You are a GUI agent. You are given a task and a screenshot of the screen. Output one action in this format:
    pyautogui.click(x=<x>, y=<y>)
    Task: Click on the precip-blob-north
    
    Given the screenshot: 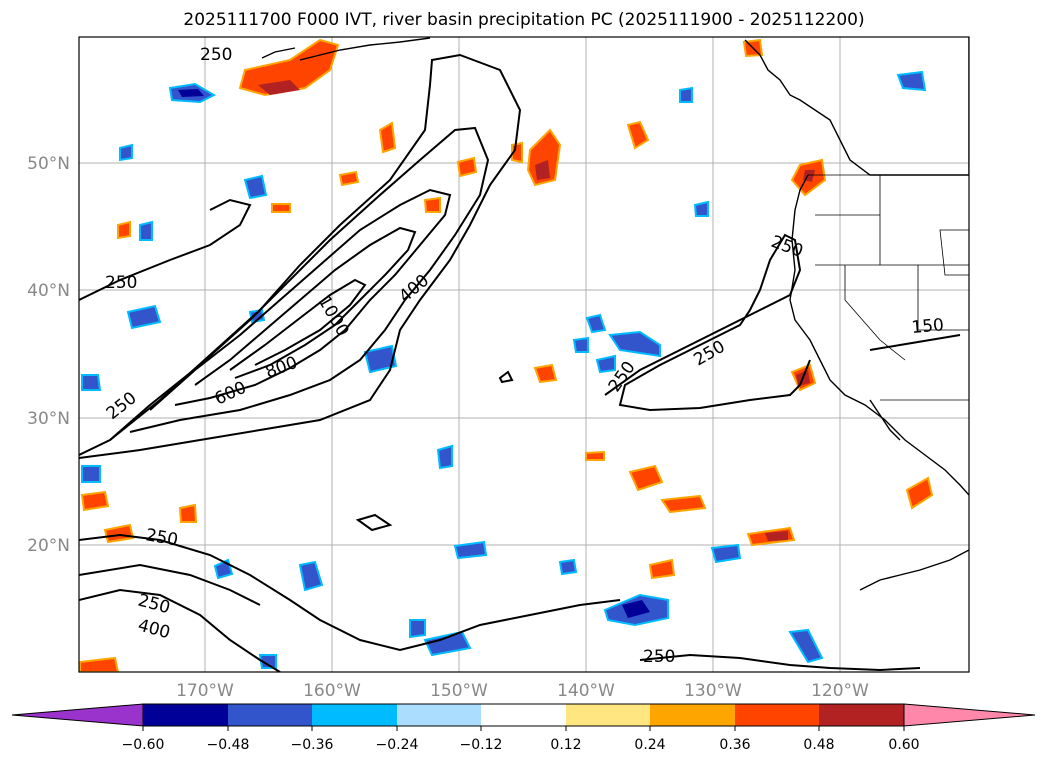 What is the action you would take?
    pyautogui.click(x=289, y=67)
    